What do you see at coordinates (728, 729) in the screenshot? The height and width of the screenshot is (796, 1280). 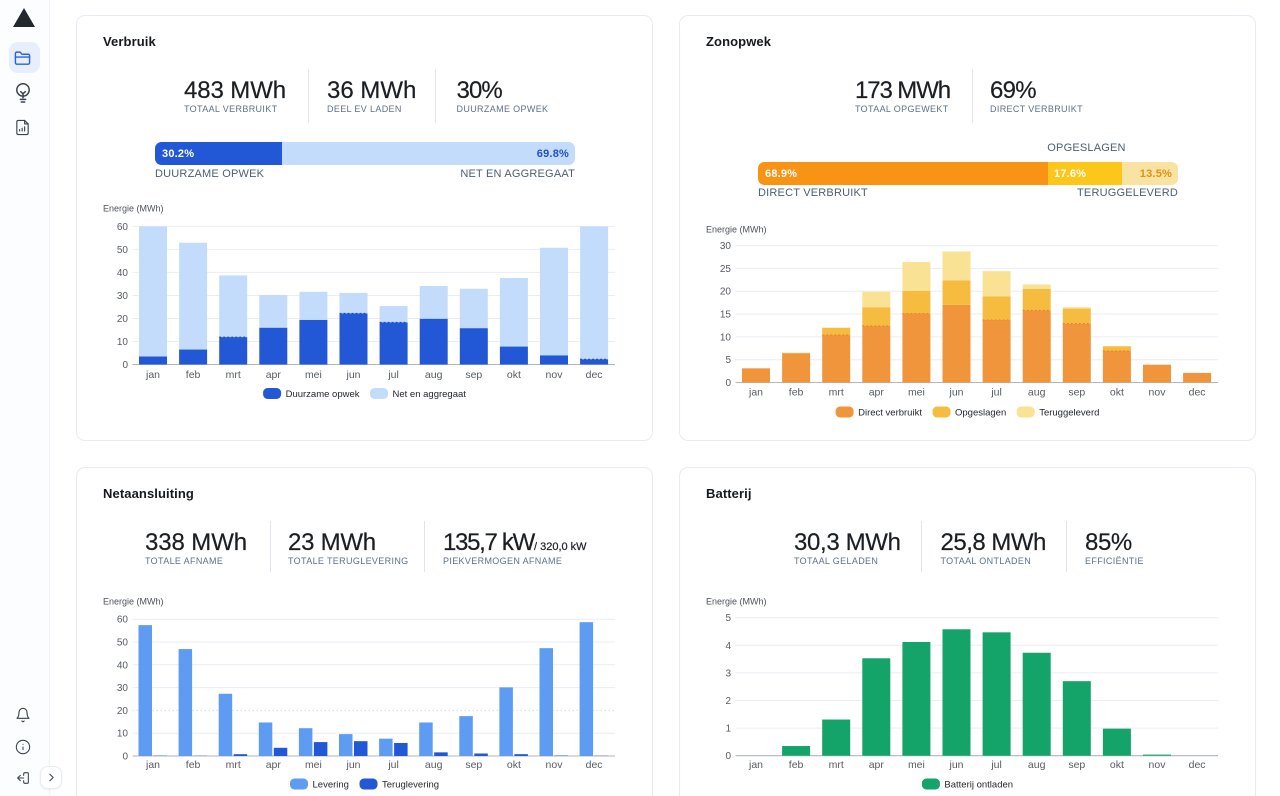 I see `svg-text: 1` at bounding box center [728, 729].